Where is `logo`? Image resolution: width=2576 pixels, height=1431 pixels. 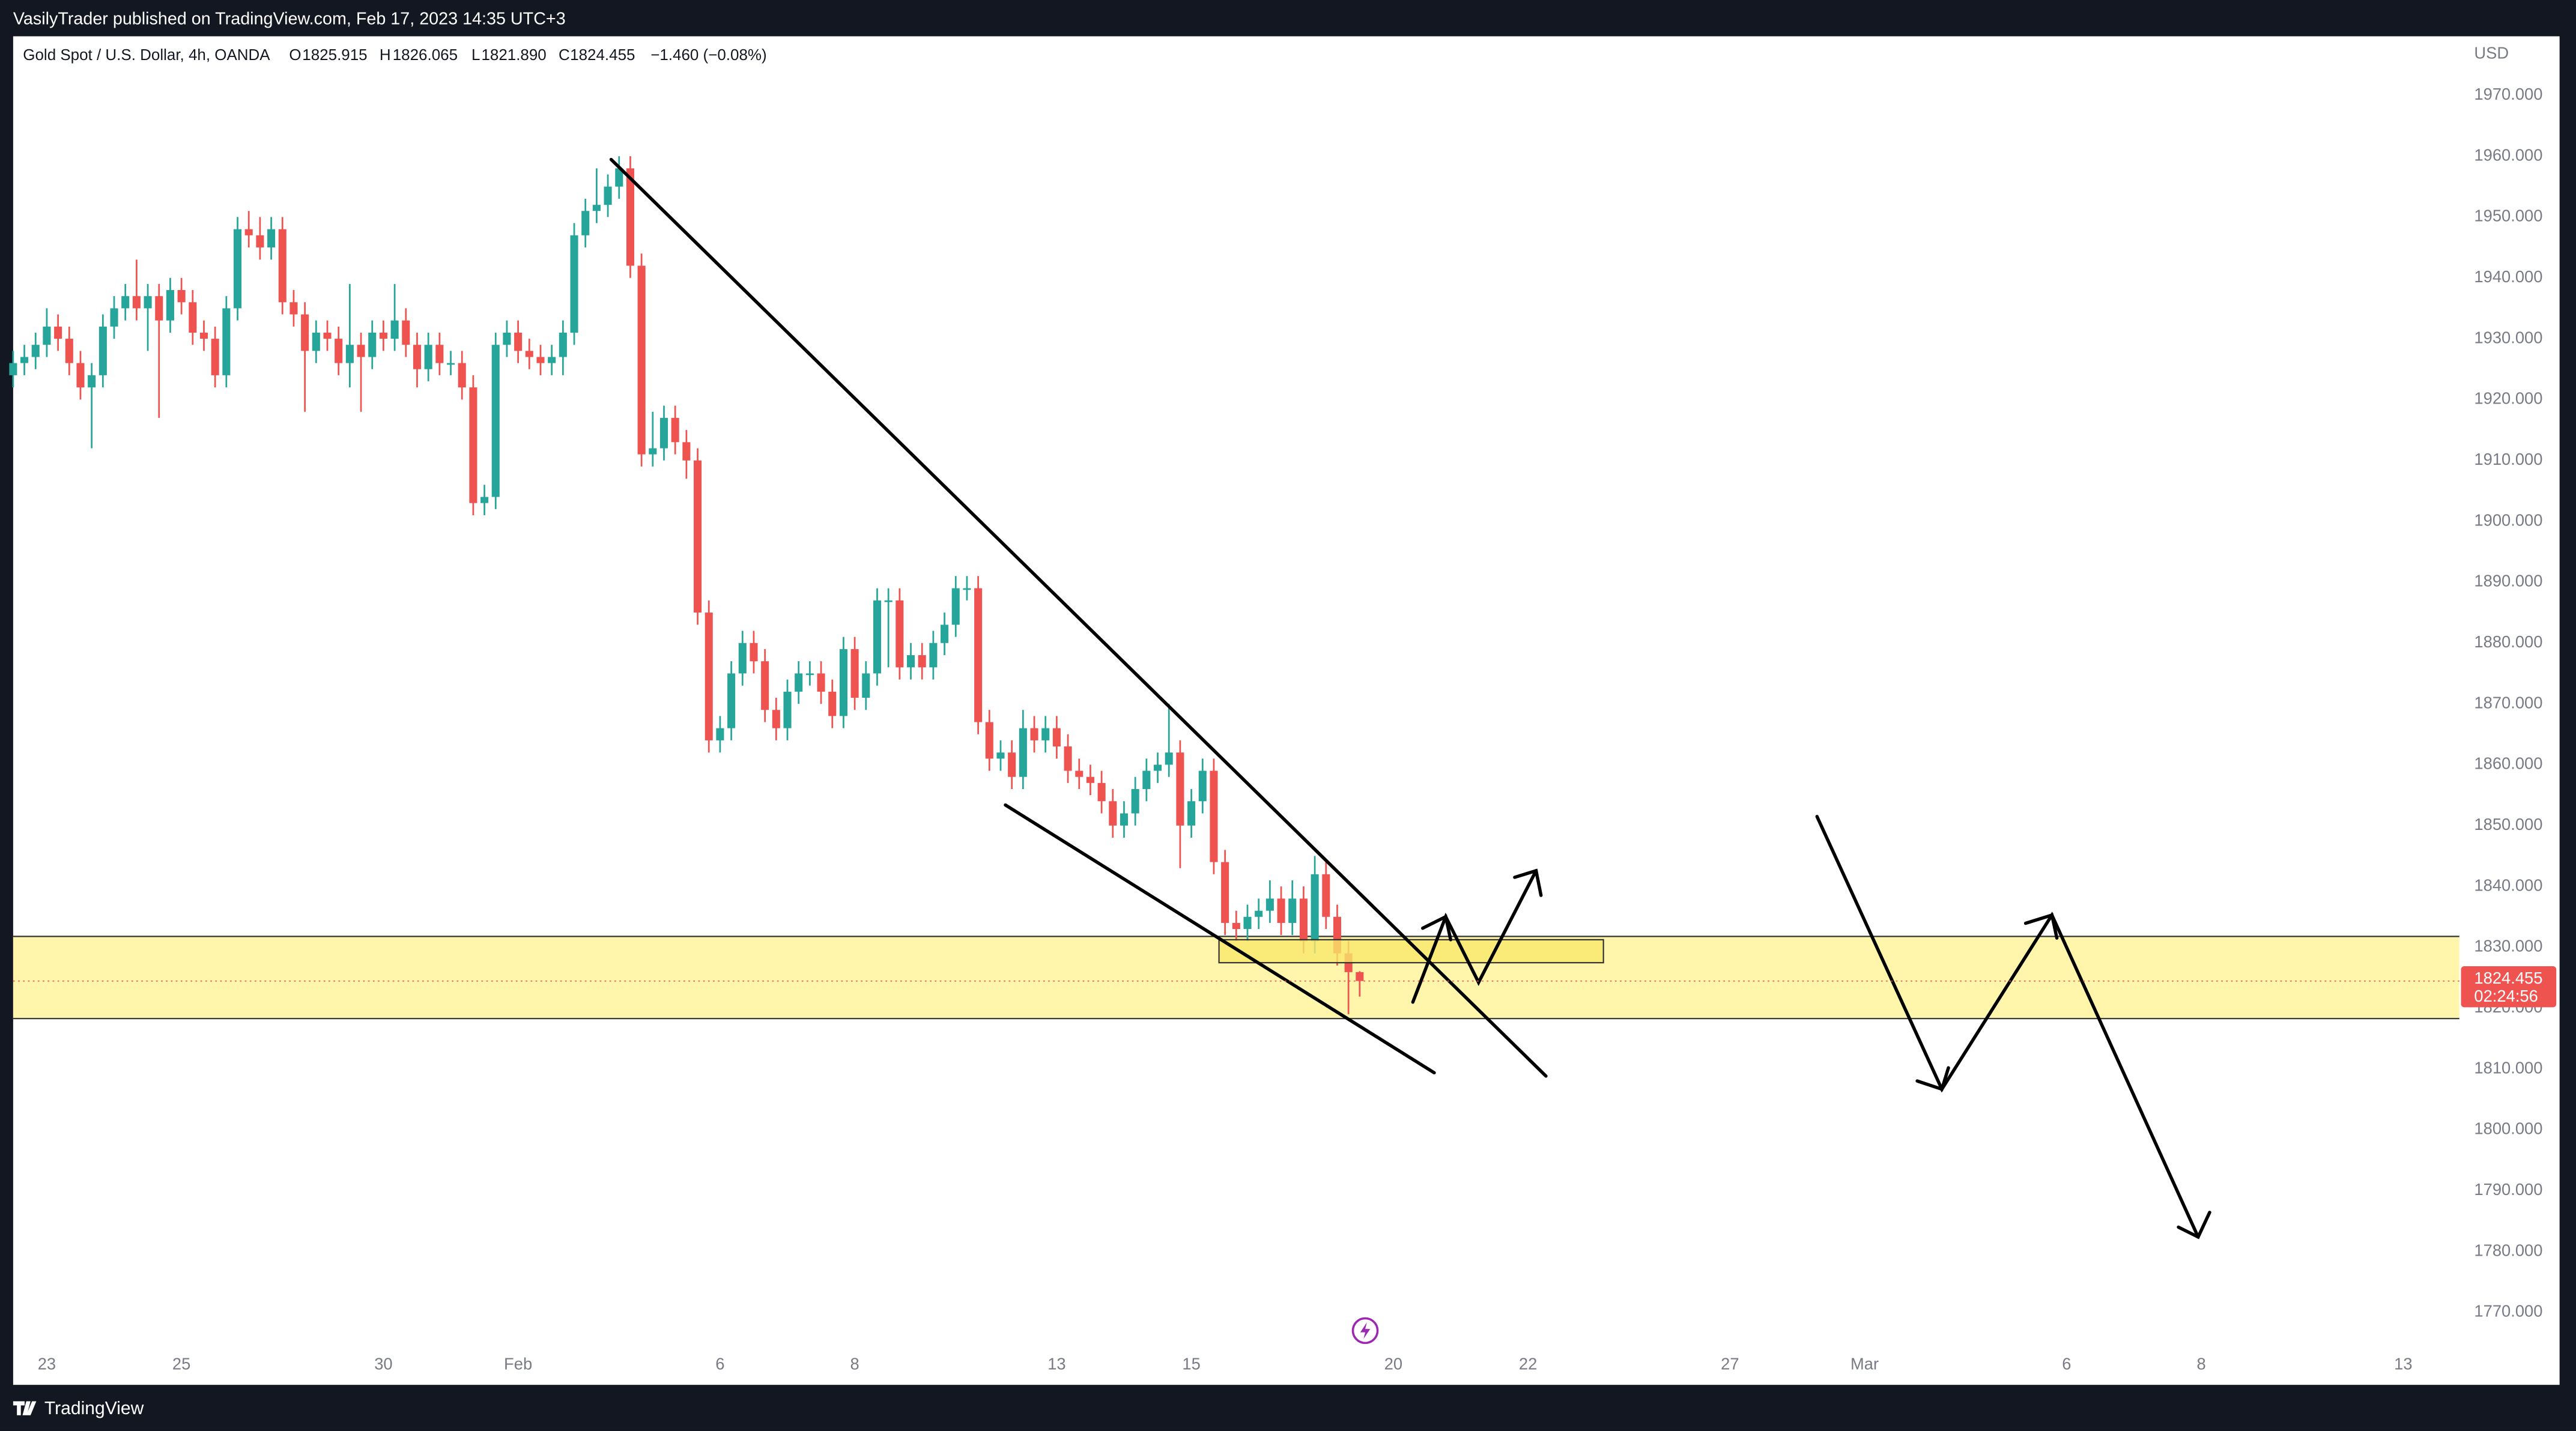
logo is located at coordinates (25, 1408).